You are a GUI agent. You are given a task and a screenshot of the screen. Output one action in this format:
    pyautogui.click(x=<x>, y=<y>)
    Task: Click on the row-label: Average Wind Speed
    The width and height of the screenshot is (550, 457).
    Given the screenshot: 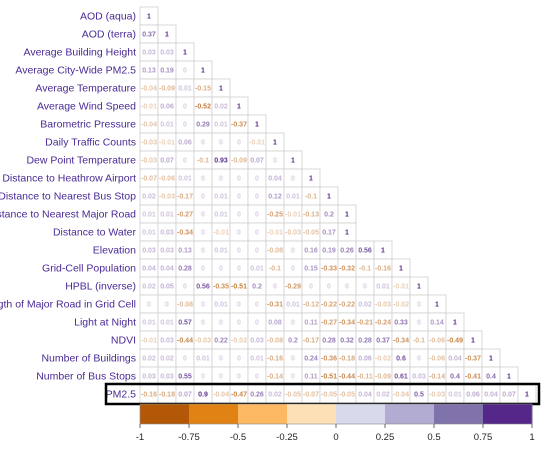 What is the action you would take?
    pyautogui.click(x=86, y=107)
    